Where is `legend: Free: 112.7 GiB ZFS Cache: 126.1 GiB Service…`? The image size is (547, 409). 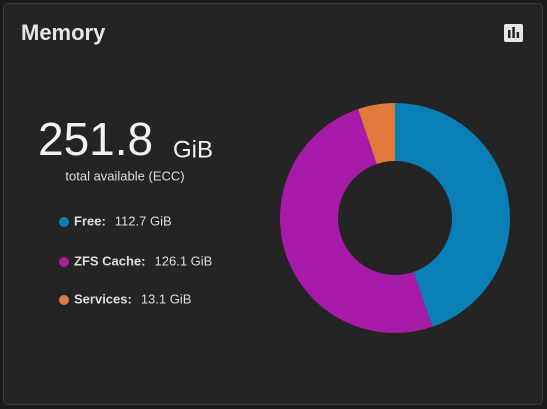 legend: Free: 112.7 GiB ZFS Cache: 126.1 GiB Service… is located at coordinates (135, 259).